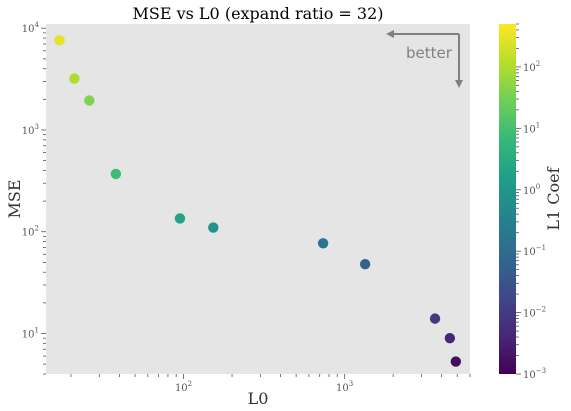 The height and width of the screenshot is (411, 571). Describe the element at coordinates (534, 251) in the screenshot. I see `colorbar-tick-label: 10⁻¹` at that location.